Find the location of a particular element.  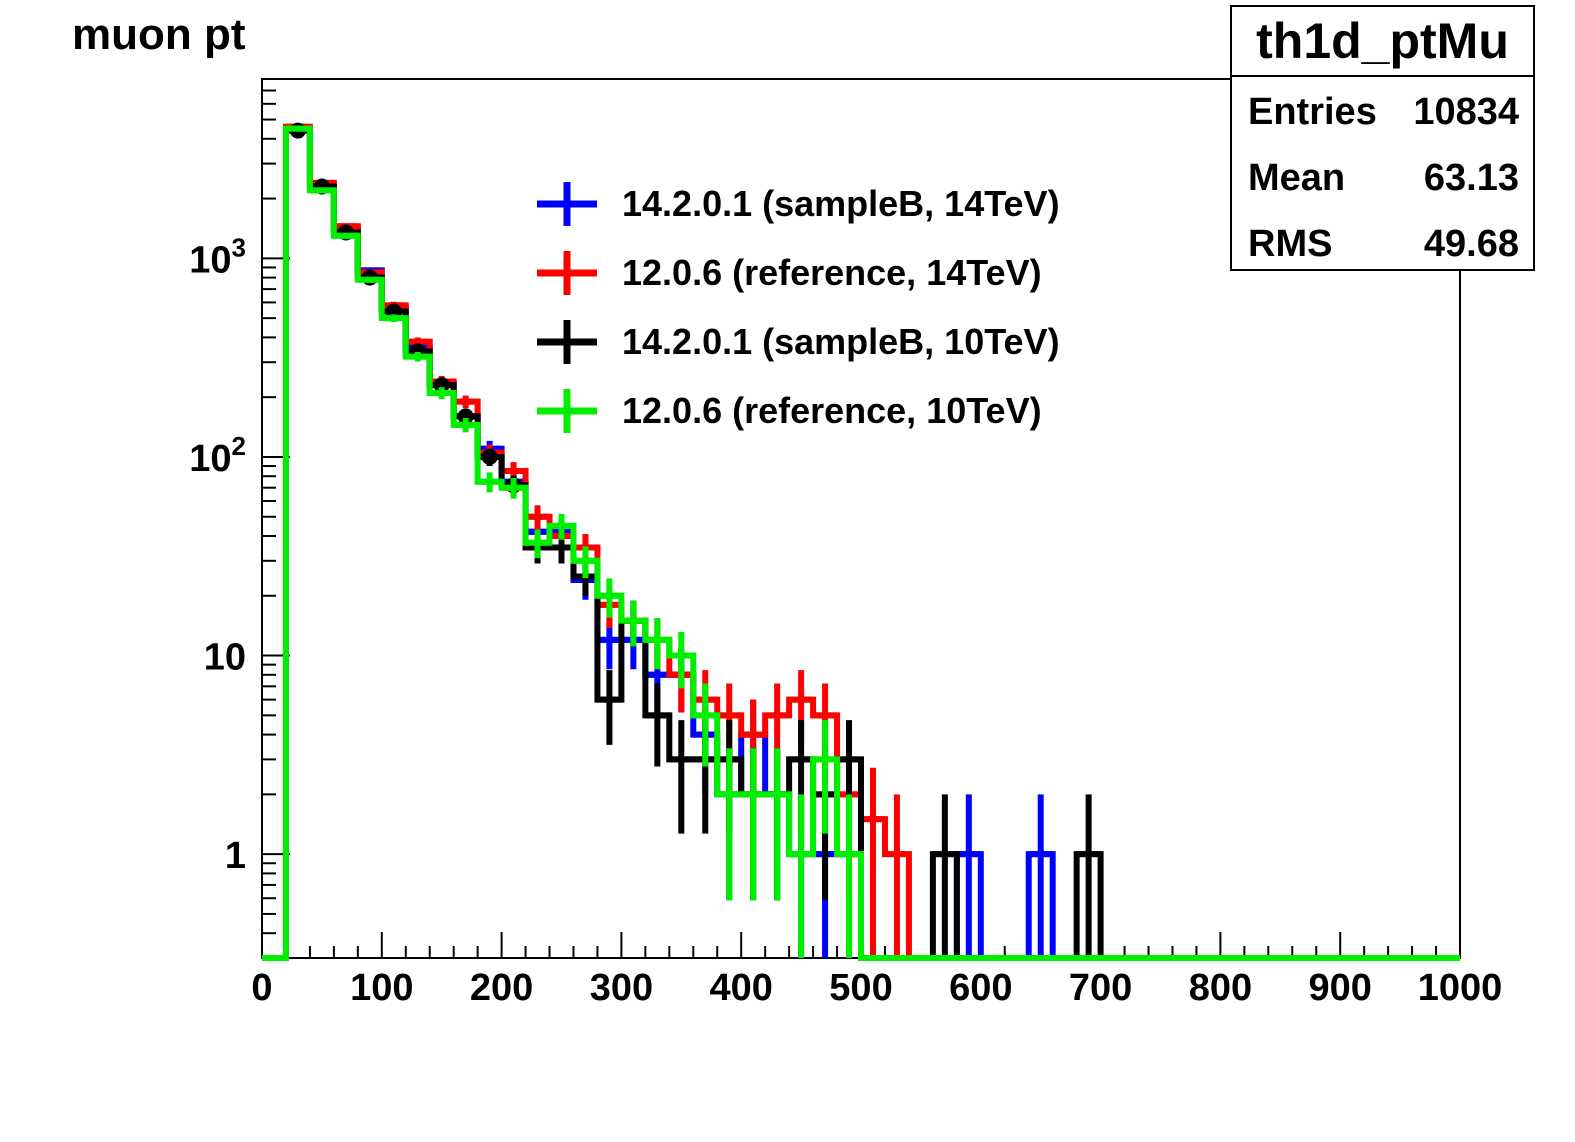

legend-label: 14.2.0.1 (sampleB, 10TeV) is located at coordinates (841, 341).